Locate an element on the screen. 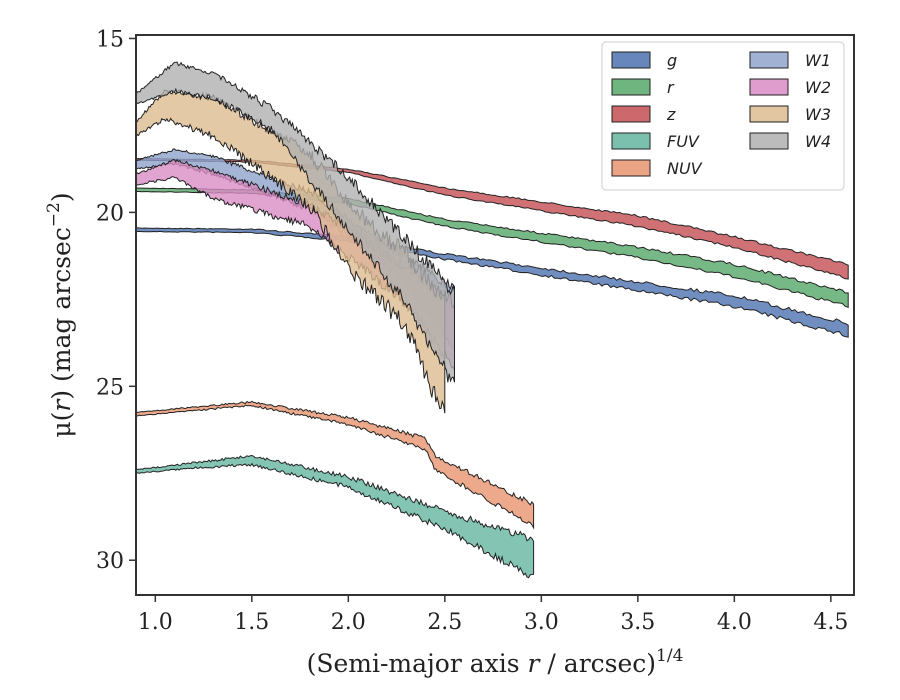  legend-item-w3: W3 is located at coordinates (790, 114).